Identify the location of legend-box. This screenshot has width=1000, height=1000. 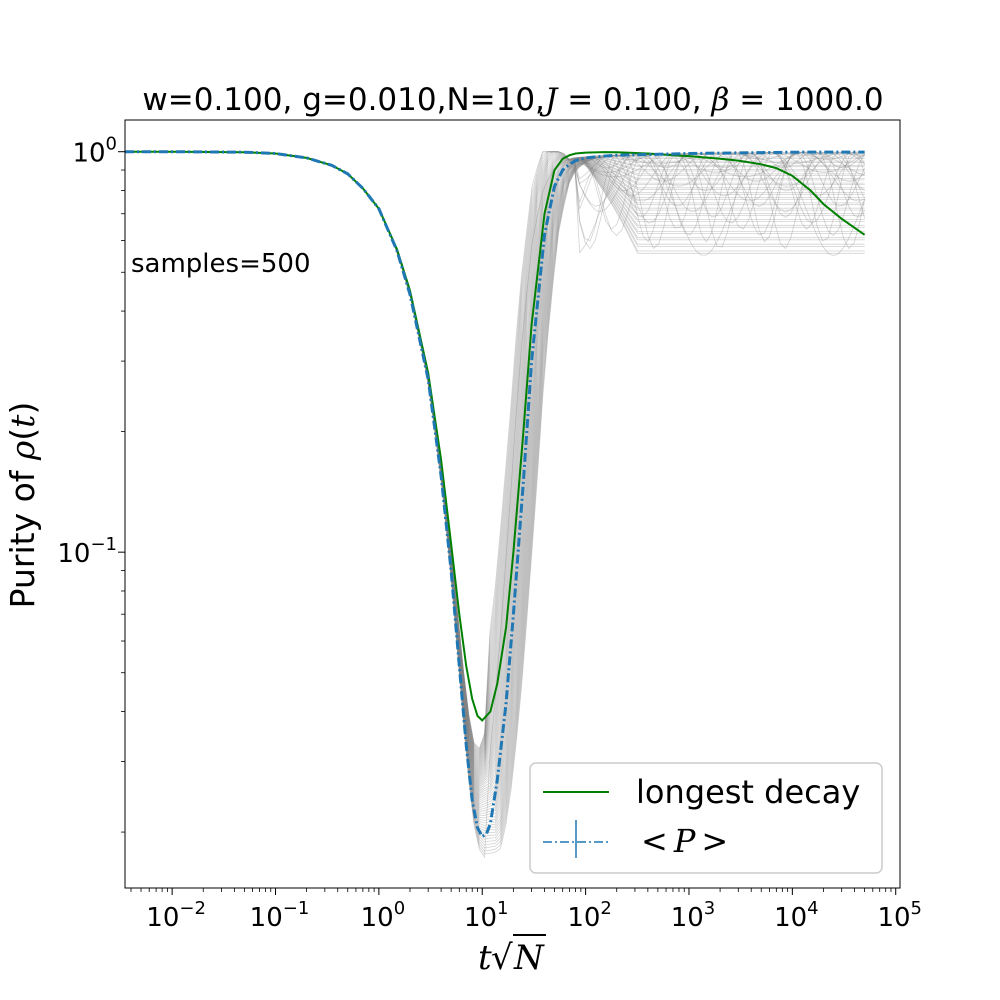
(706, 818).